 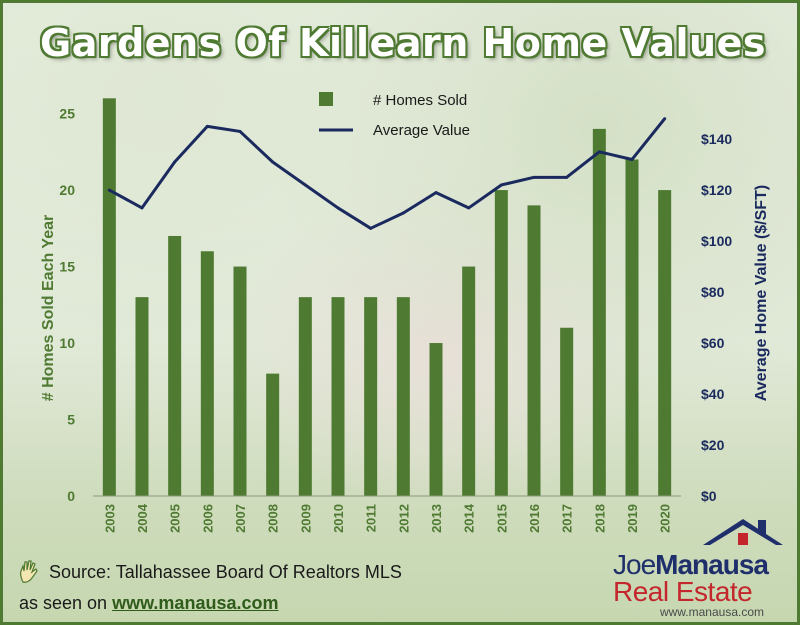 What do you see at coordinates (240, 381) in the screenshot?
I see `bar-homes-sold-2007` at bounding box center [240, 381].